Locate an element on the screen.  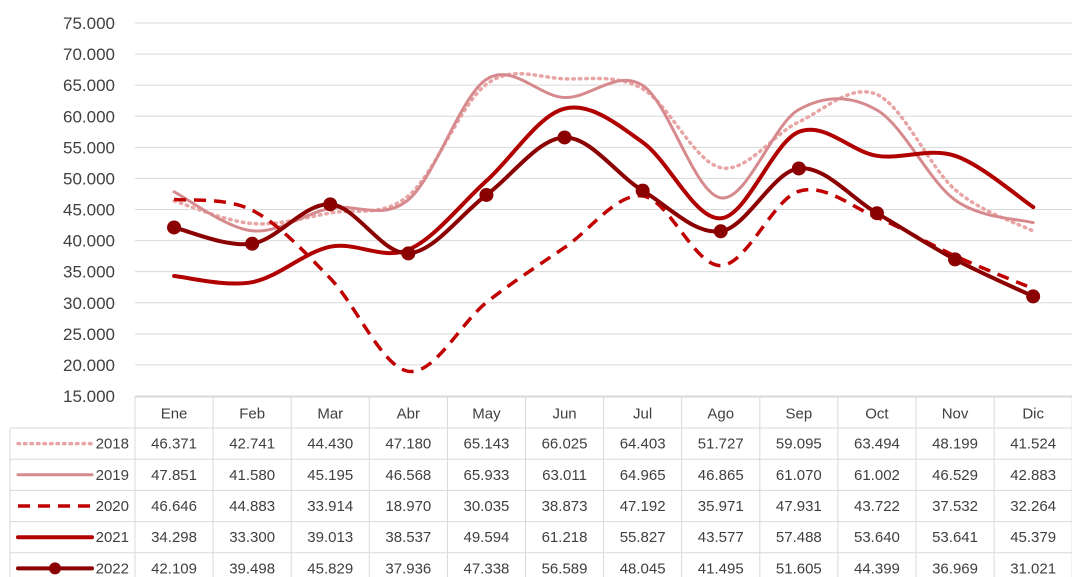
data-table-cell: 33.914 is located at coordinates (330, 506).